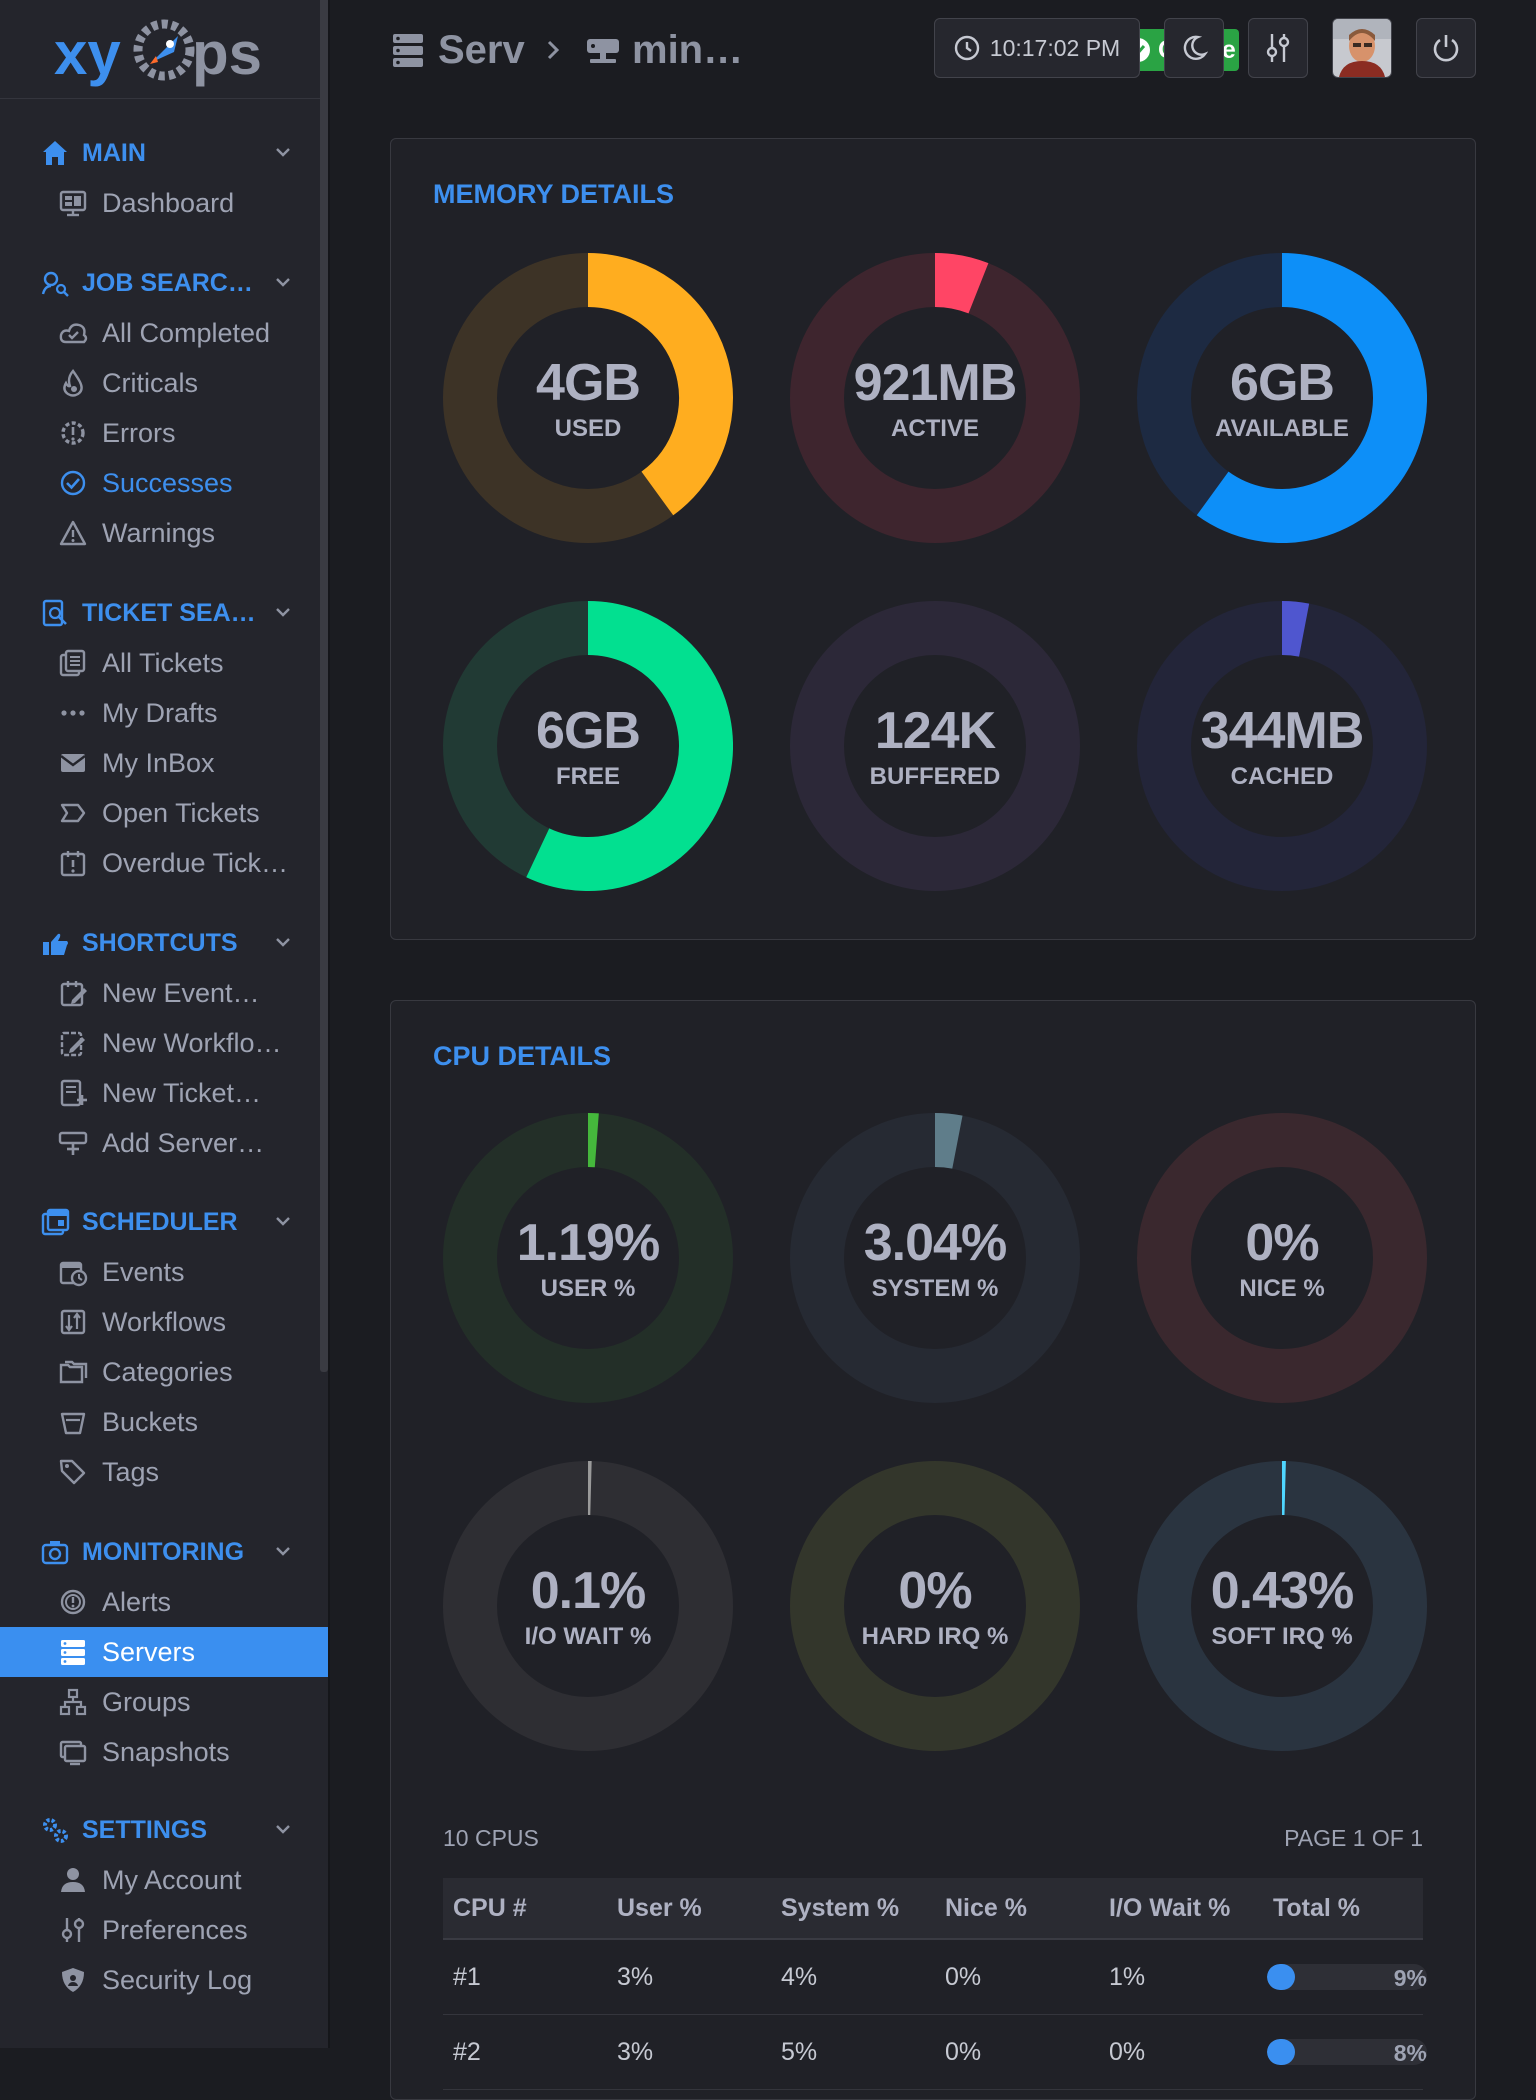 Image resolution: width=1536 pixels, height=2100 pixels. I want to click on nav-header-label: MONITORING, so click(163, 1552).